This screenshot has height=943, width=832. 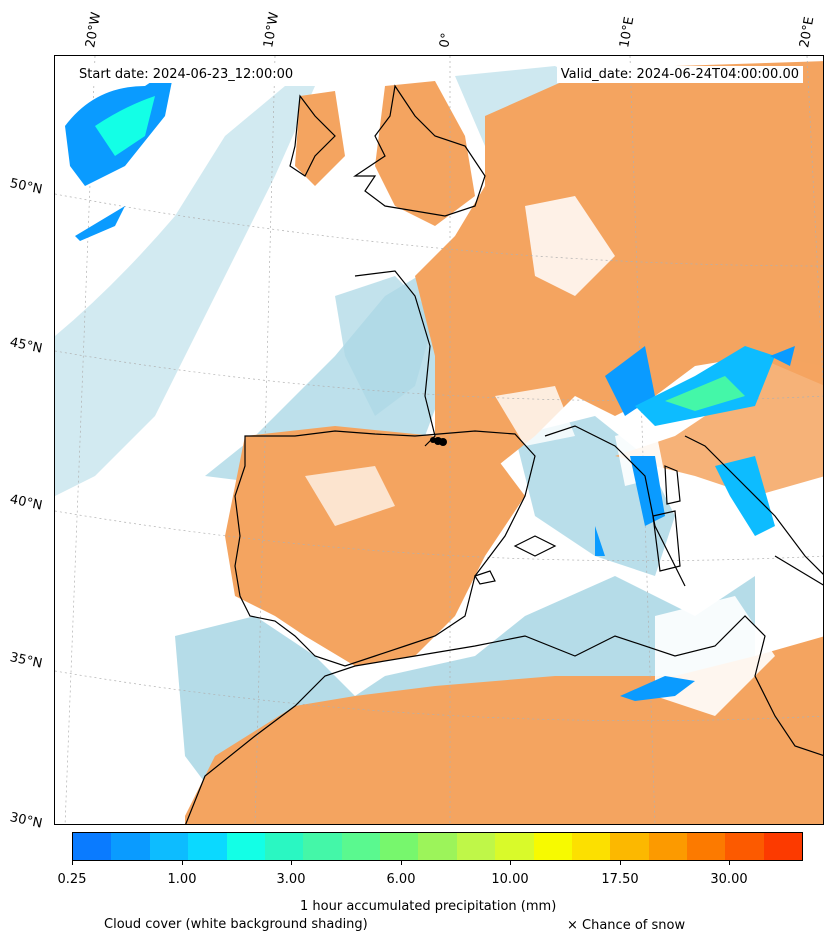 What do you see at coordinates (807, 32) in the screenshot?
I see `lon-label-20e: 20°E` at bounding box center [807, 32].